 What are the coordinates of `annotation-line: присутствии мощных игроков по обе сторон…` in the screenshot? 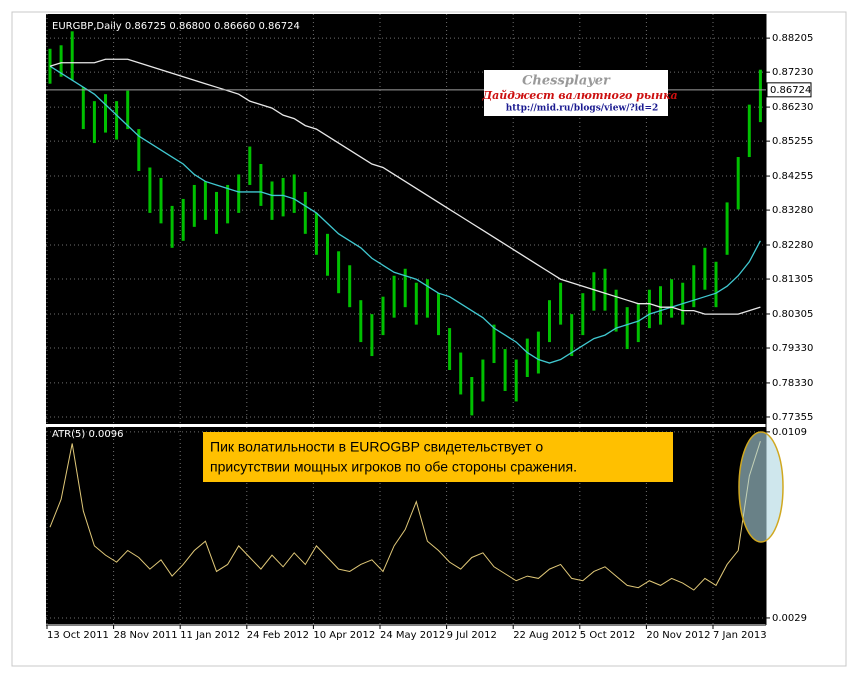 It's located at (393, 467).